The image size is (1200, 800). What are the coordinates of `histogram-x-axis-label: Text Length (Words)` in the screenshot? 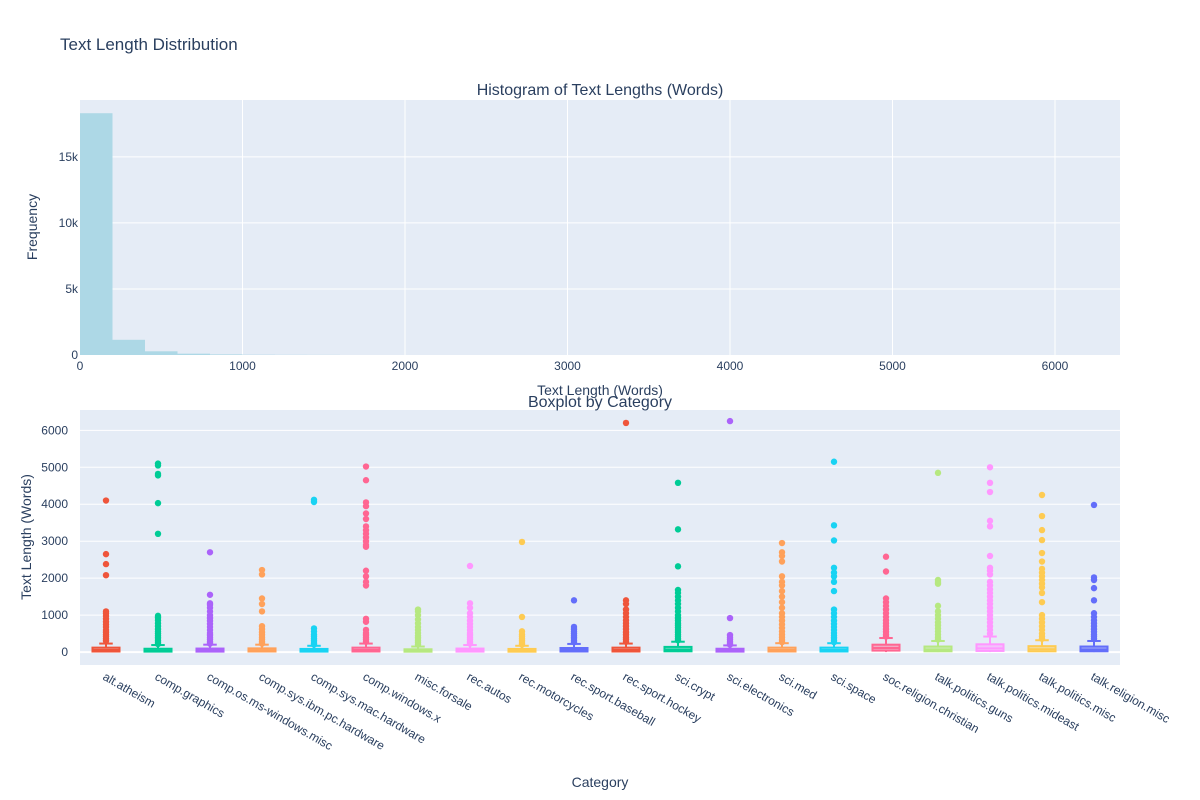 It's located at (600, 390).